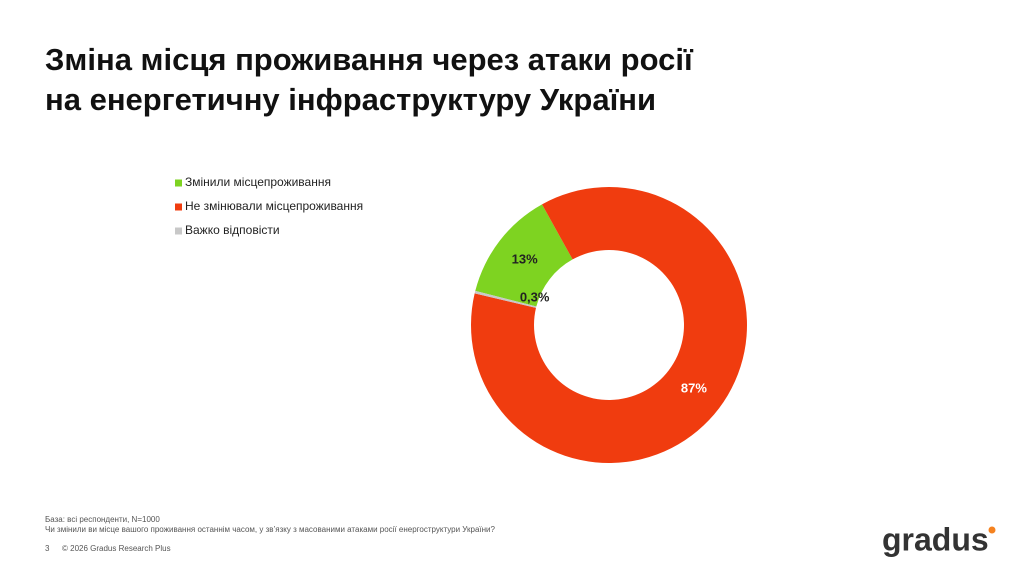 This screenshot has width=1024, height=576. What do you see at coordinates (274, 206) in the screenshot?
I see `legend-label: Не змінювали місцепроживання` at bounding box center [274, 206].